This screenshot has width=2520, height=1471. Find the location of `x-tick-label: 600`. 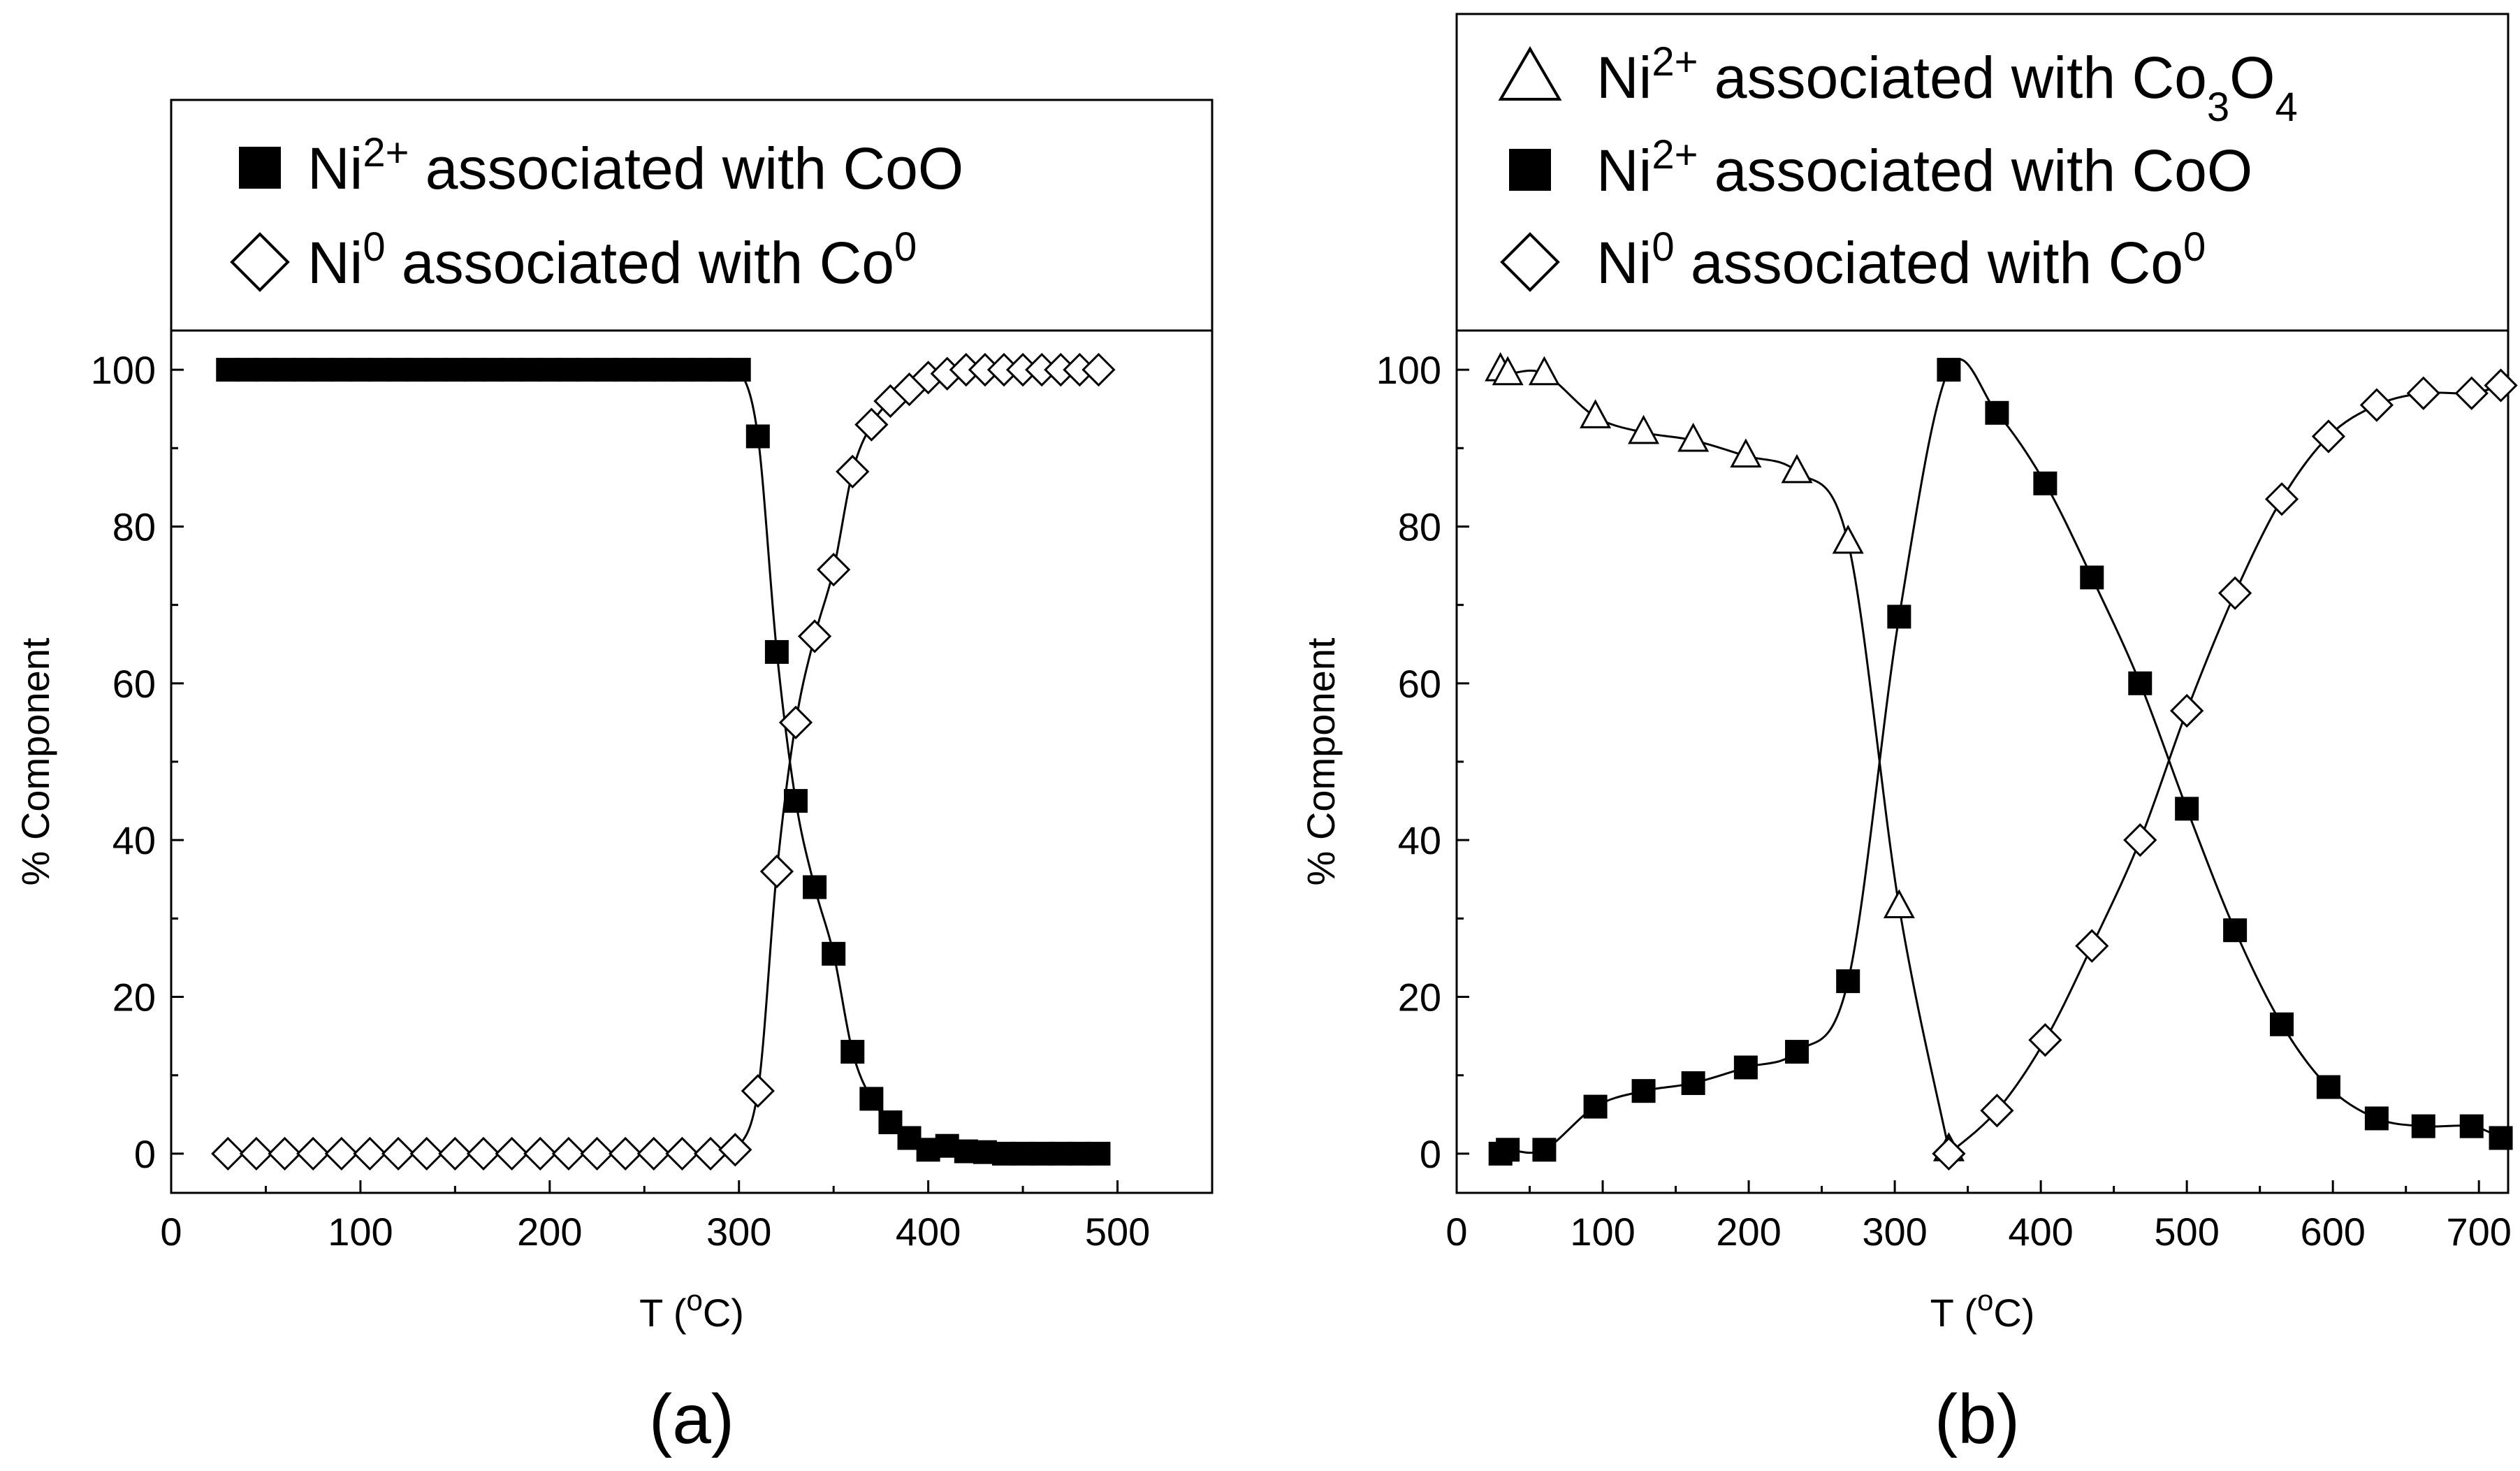

x-tick-label: 600 is located at coordinates (2332, 1232).